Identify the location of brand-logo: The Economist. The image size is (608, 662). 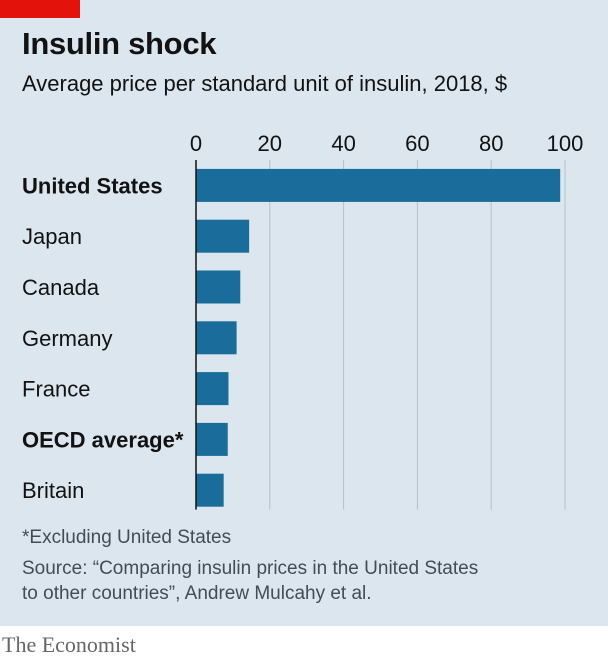
(69, 644).